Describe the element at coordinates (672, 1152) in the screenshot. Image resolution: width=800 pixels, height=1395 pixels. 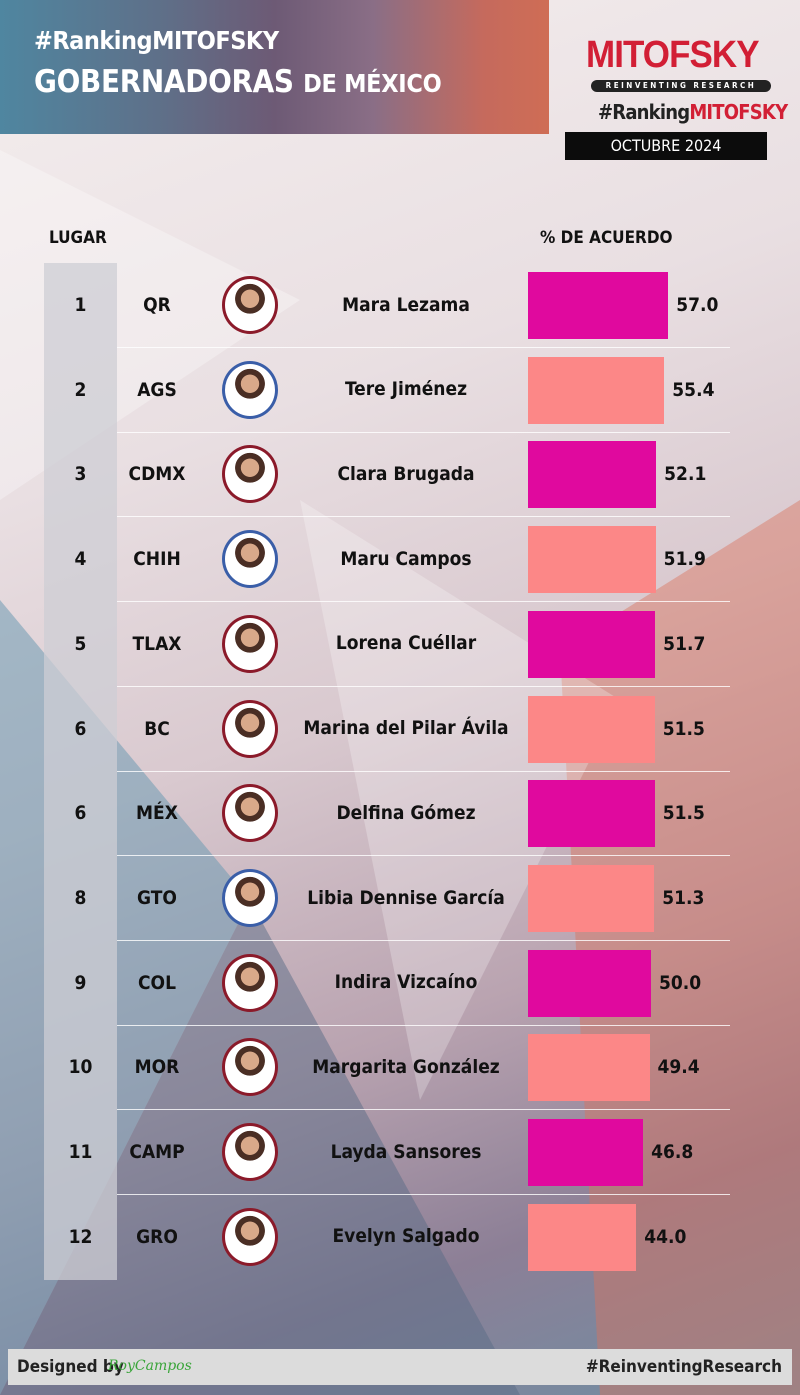
I see `value-label: 46.8` at that location.